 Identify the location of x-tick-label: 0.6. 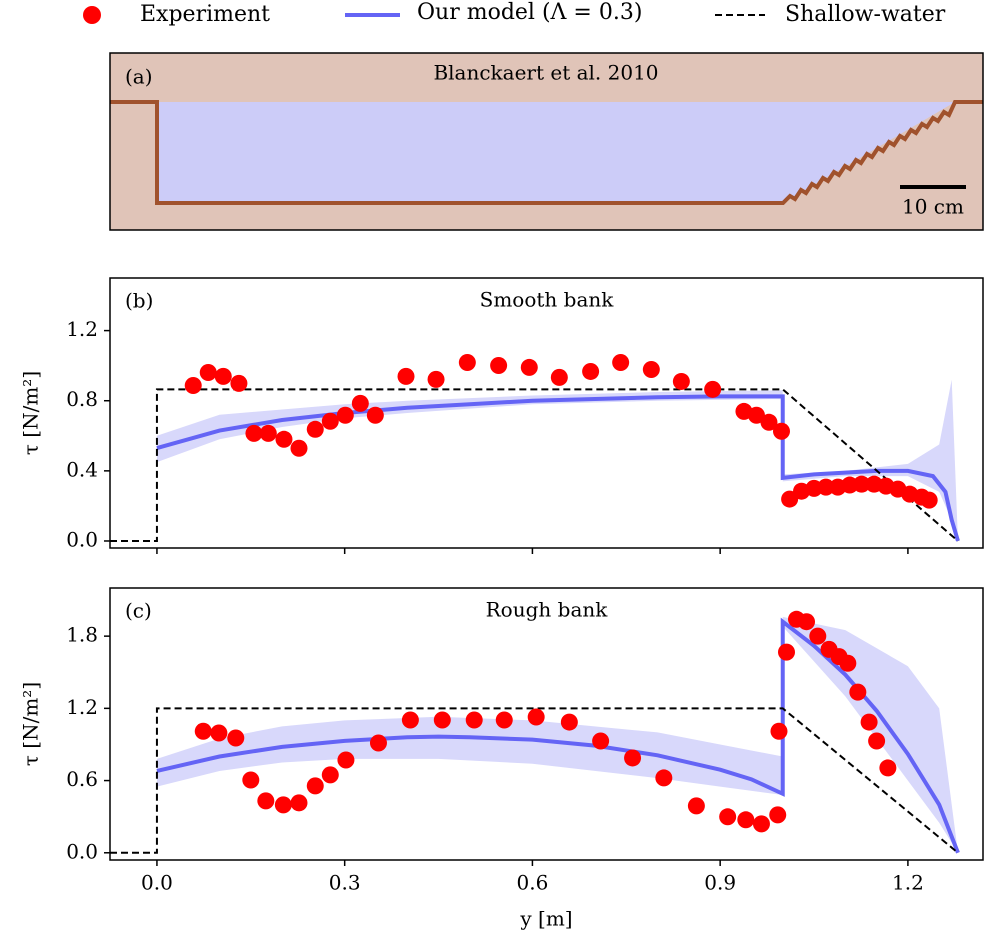
(533, 883).